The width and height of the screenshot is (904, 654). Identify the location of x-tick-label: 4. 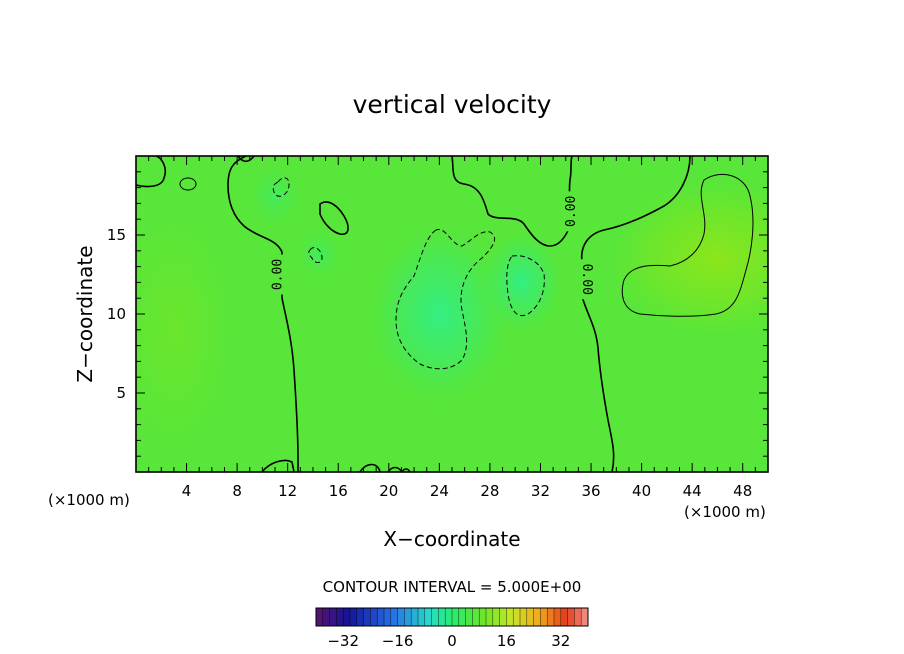
(187, 491).